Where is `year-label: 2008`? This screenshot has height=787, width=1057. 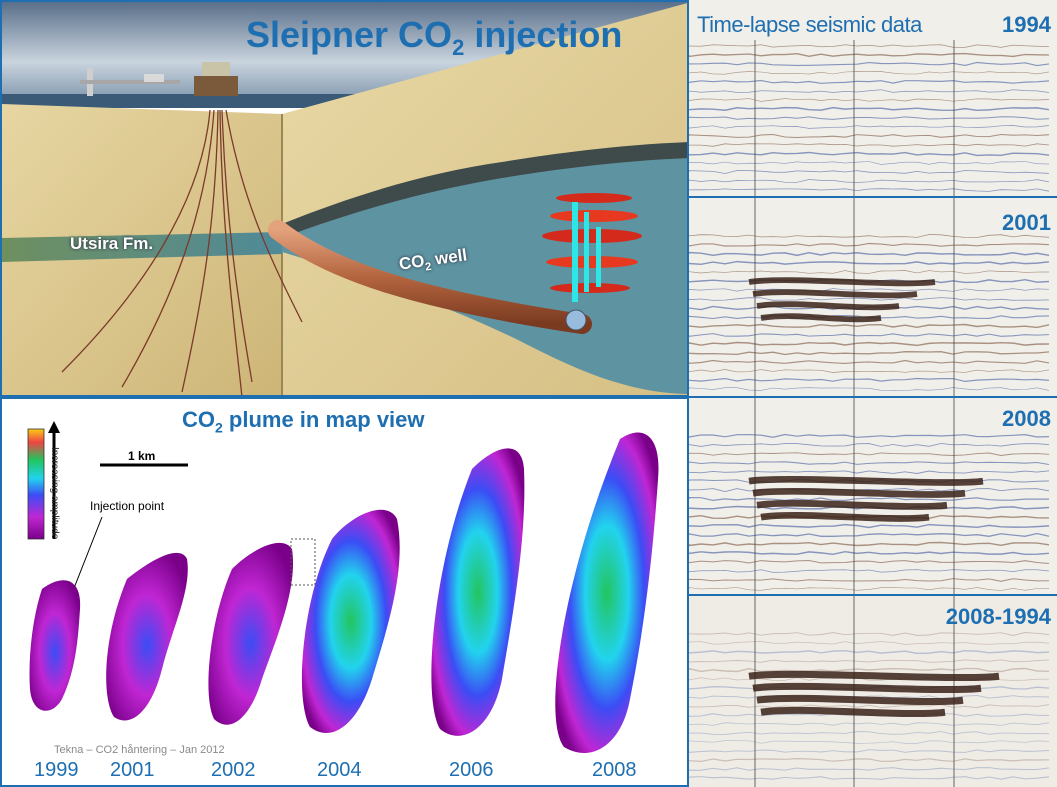 year-label: 2008 is located at coordinates (614, 770).